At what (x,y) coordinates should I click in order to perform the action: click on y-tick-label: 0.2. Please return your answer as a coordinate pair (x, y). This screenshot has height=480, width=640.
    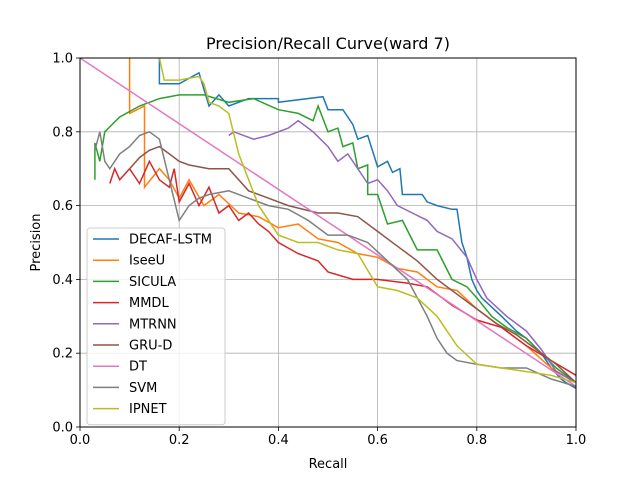
    Looking at the image, I should click on (62, 354).